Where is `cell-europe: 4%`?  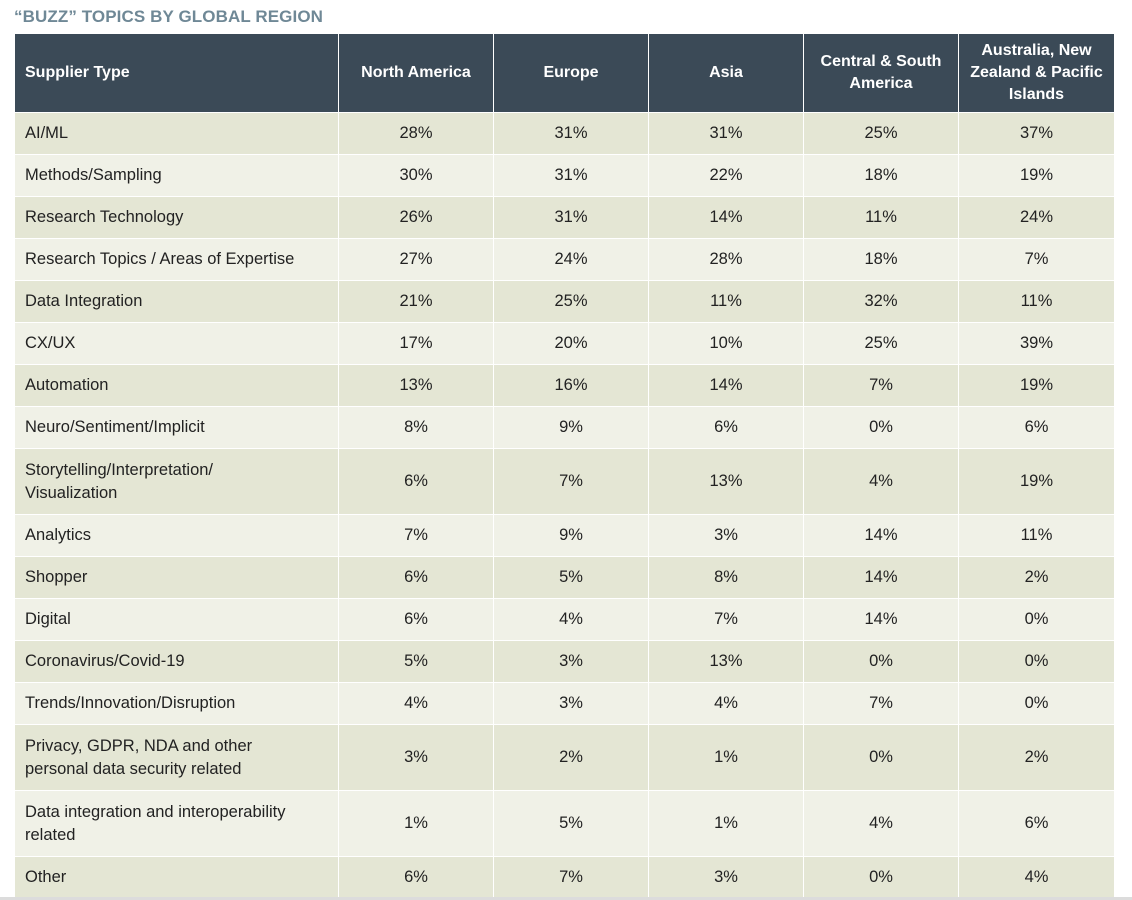
cell-europe: 4% is located at coordinates (571, 619).